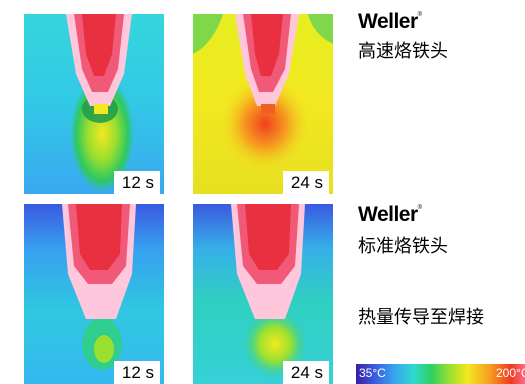 The width and height of the screenshot is (525, 384). What do you see at coordinates (263, 294) in the screenshot?
I see `thermal-image-standard-tip-24s: 24 s` at bounding box center [263, 294].